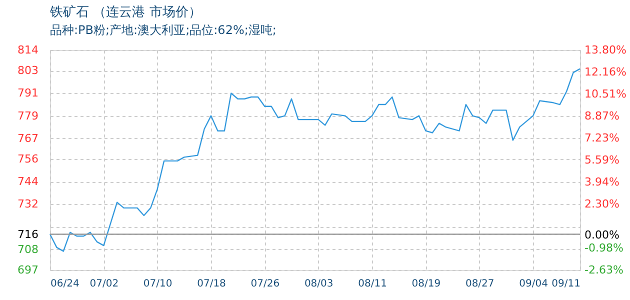 This screenshot has height=300, width=630. Describe the element at coordinates (28, 159) in the screenshot. I see `y-tick-label: 756` at that location.